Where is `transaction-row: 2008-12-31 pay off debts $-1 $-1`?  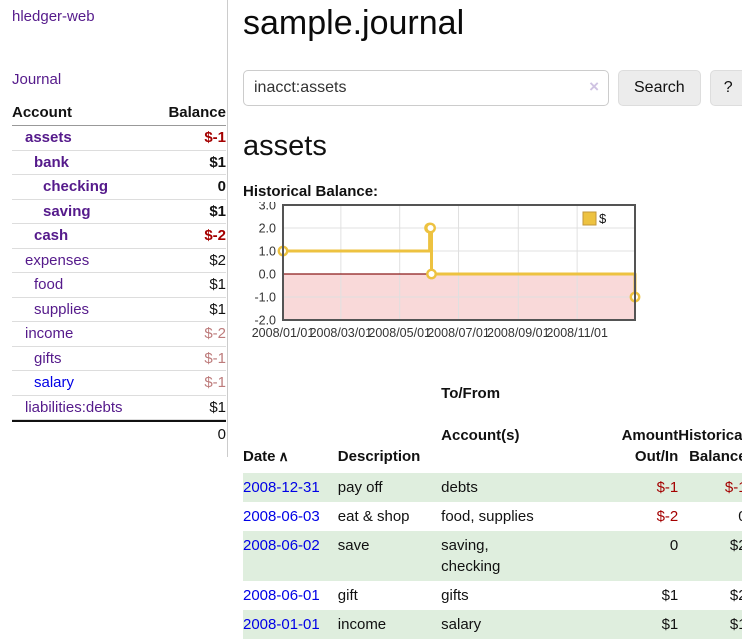
transaction-row: 2008-12-31 pay off debts $-1 $-1 is located at coordinates (492, 487).